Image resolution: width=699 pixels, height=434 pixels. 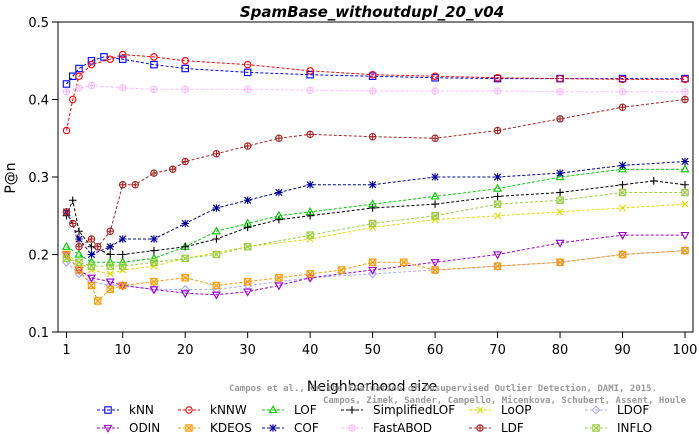 I want to click on series-line-loop, so click(x=376, y=239).